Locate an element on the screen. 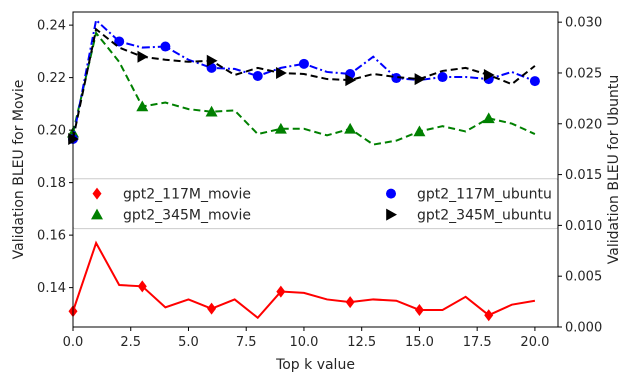 The image size is (629, 373). x-axis-label: Top k value is located at coordinates (315, 365).